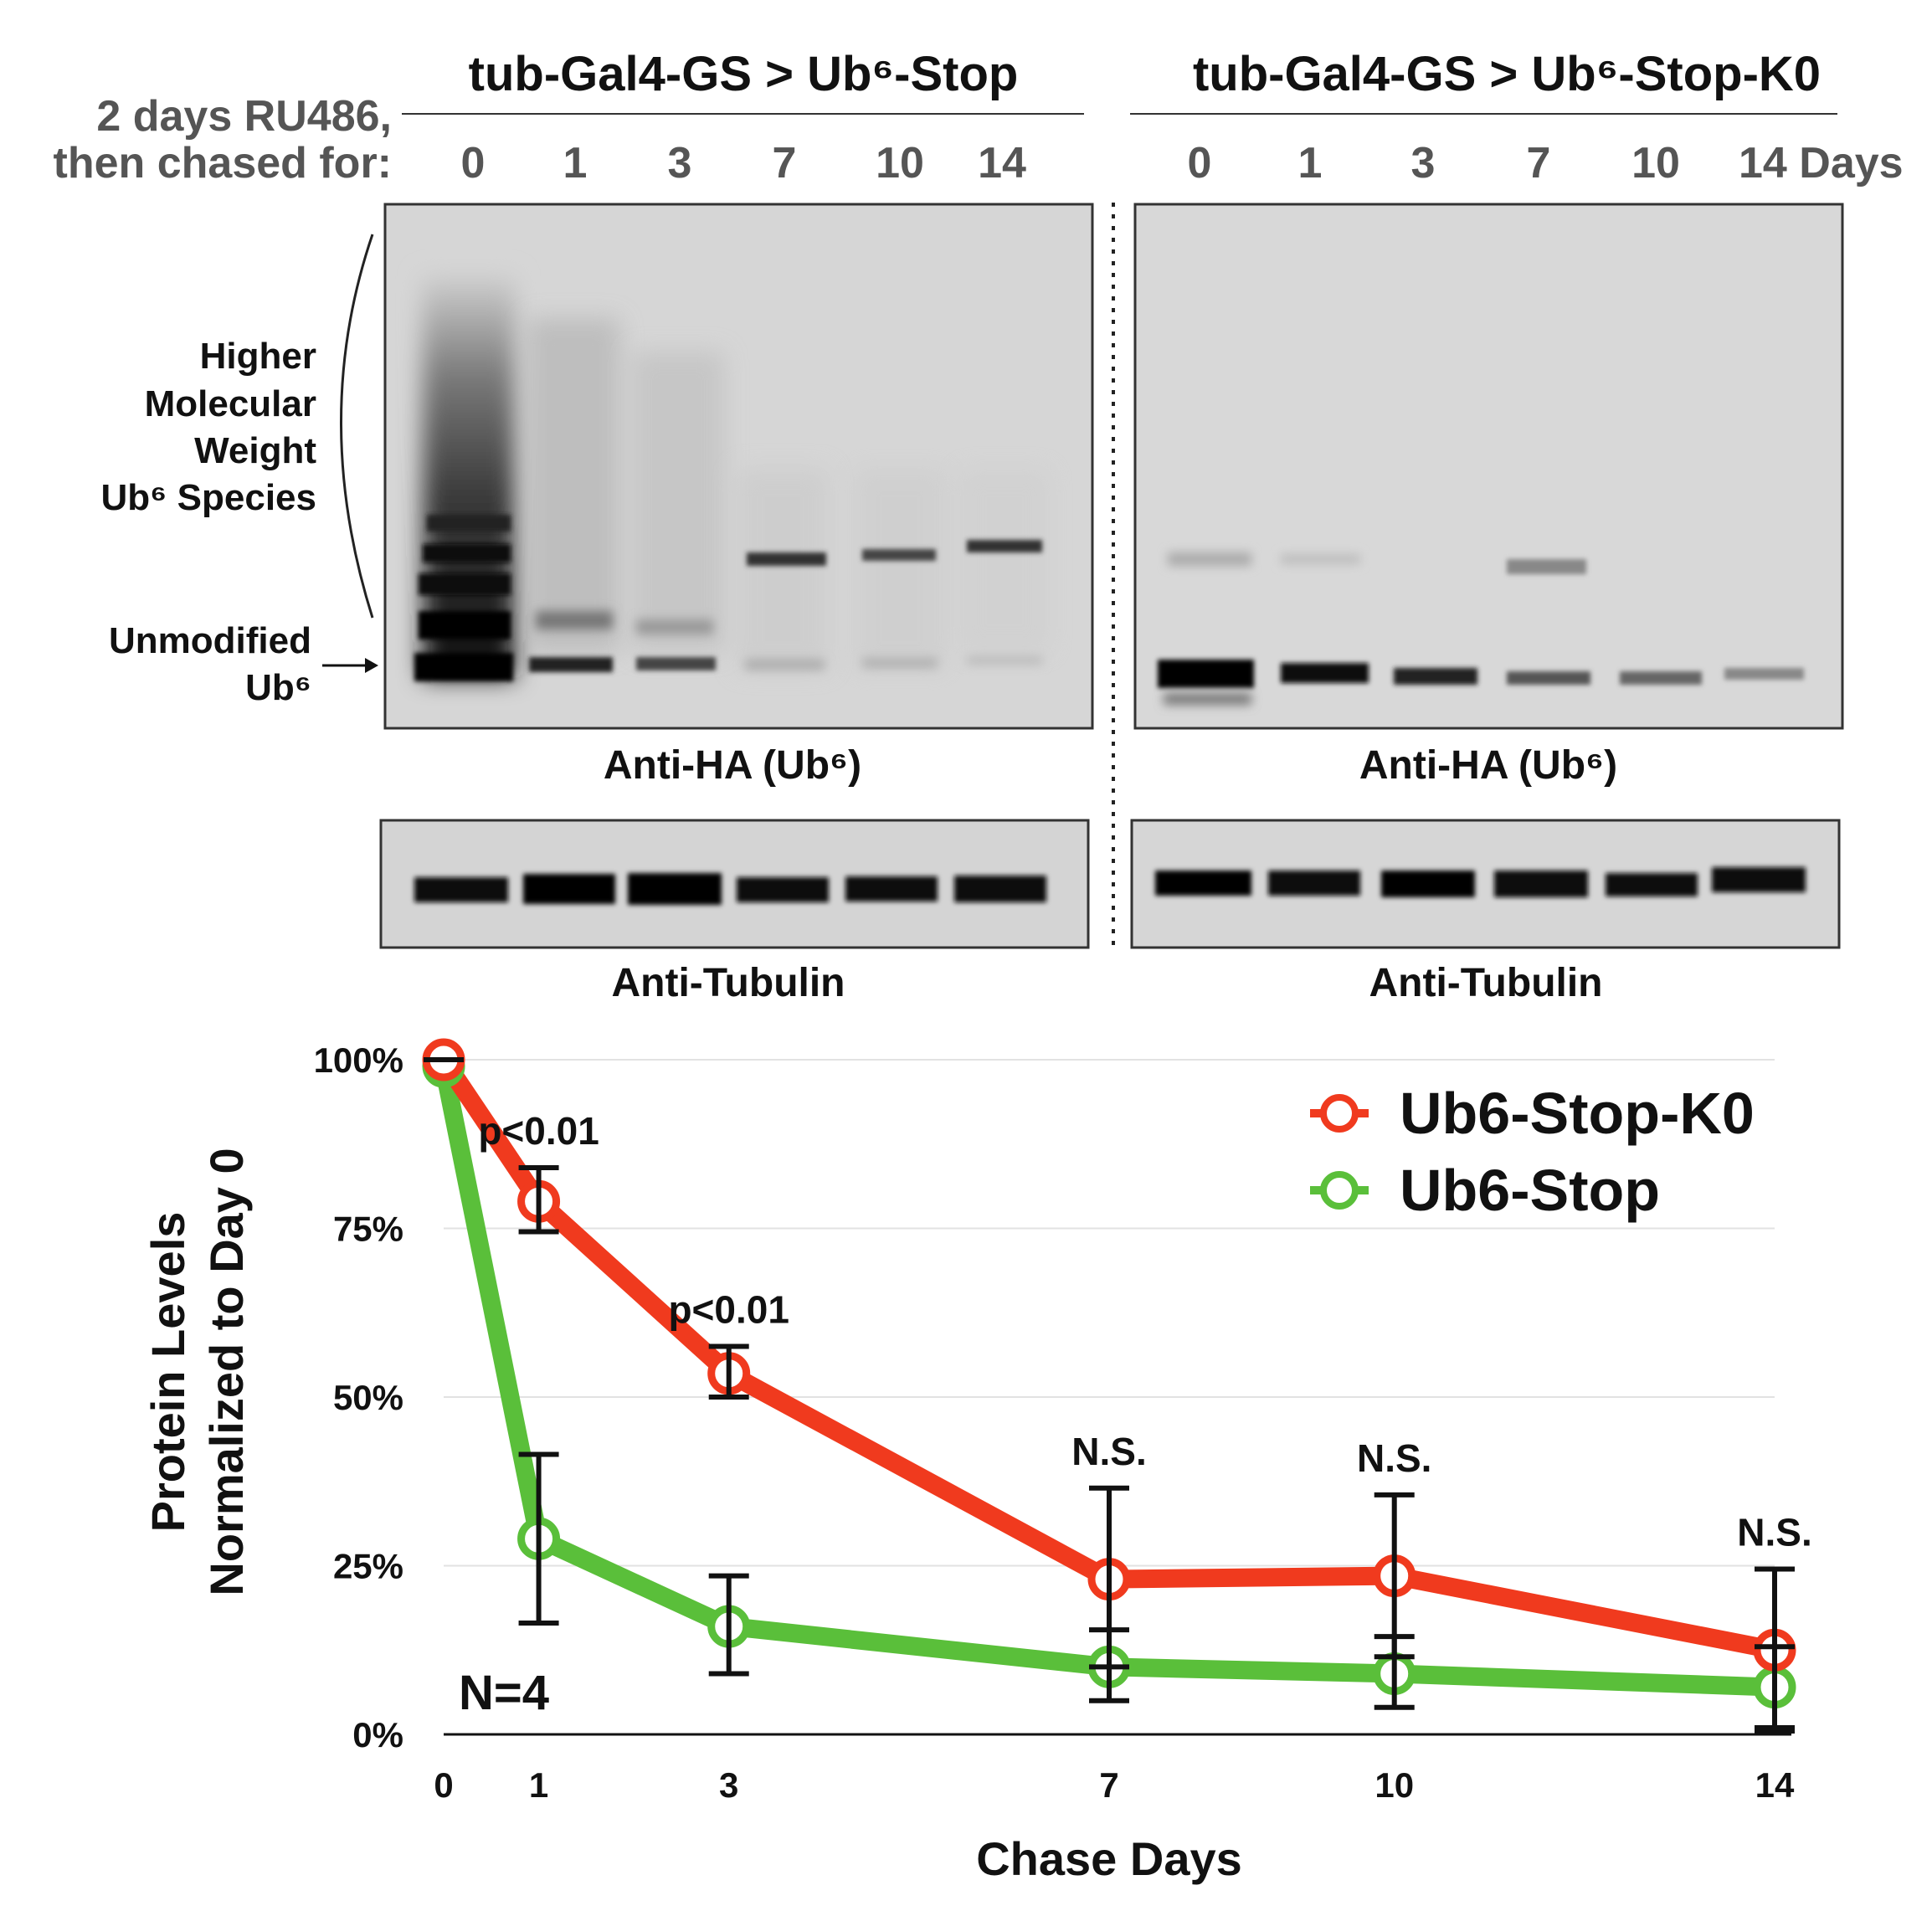 The height and width of the screenshot is (1911, 1932). I want to click on hmw-bracket, so click(357, 426).